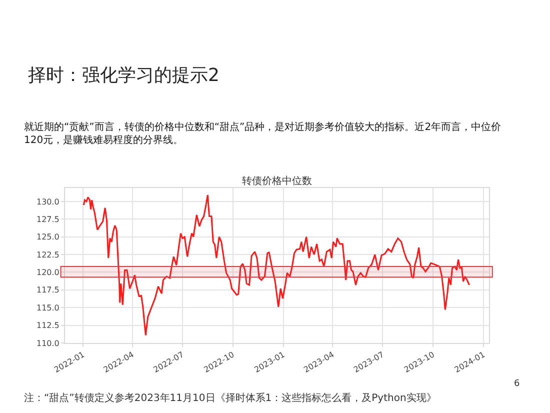 The image size is (550, 413). Describe the element at coordinates (48, 325) in the screenshot. I see `y-tick-label: 112.5` at that location.